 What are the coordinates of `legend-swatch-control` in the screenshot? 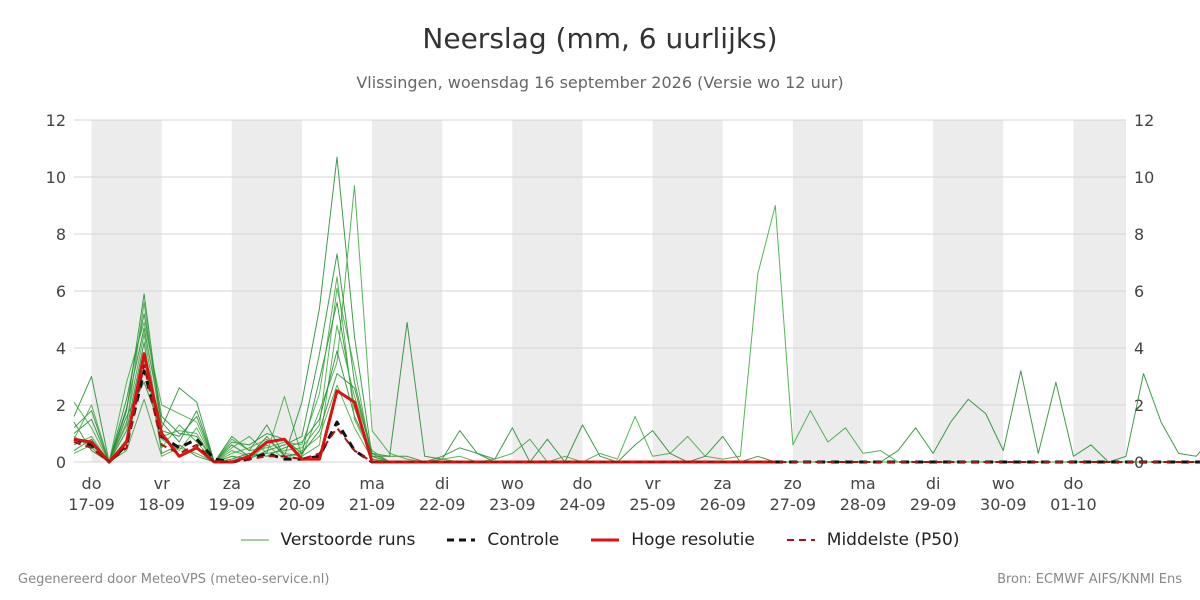 It's located at (461, 540).